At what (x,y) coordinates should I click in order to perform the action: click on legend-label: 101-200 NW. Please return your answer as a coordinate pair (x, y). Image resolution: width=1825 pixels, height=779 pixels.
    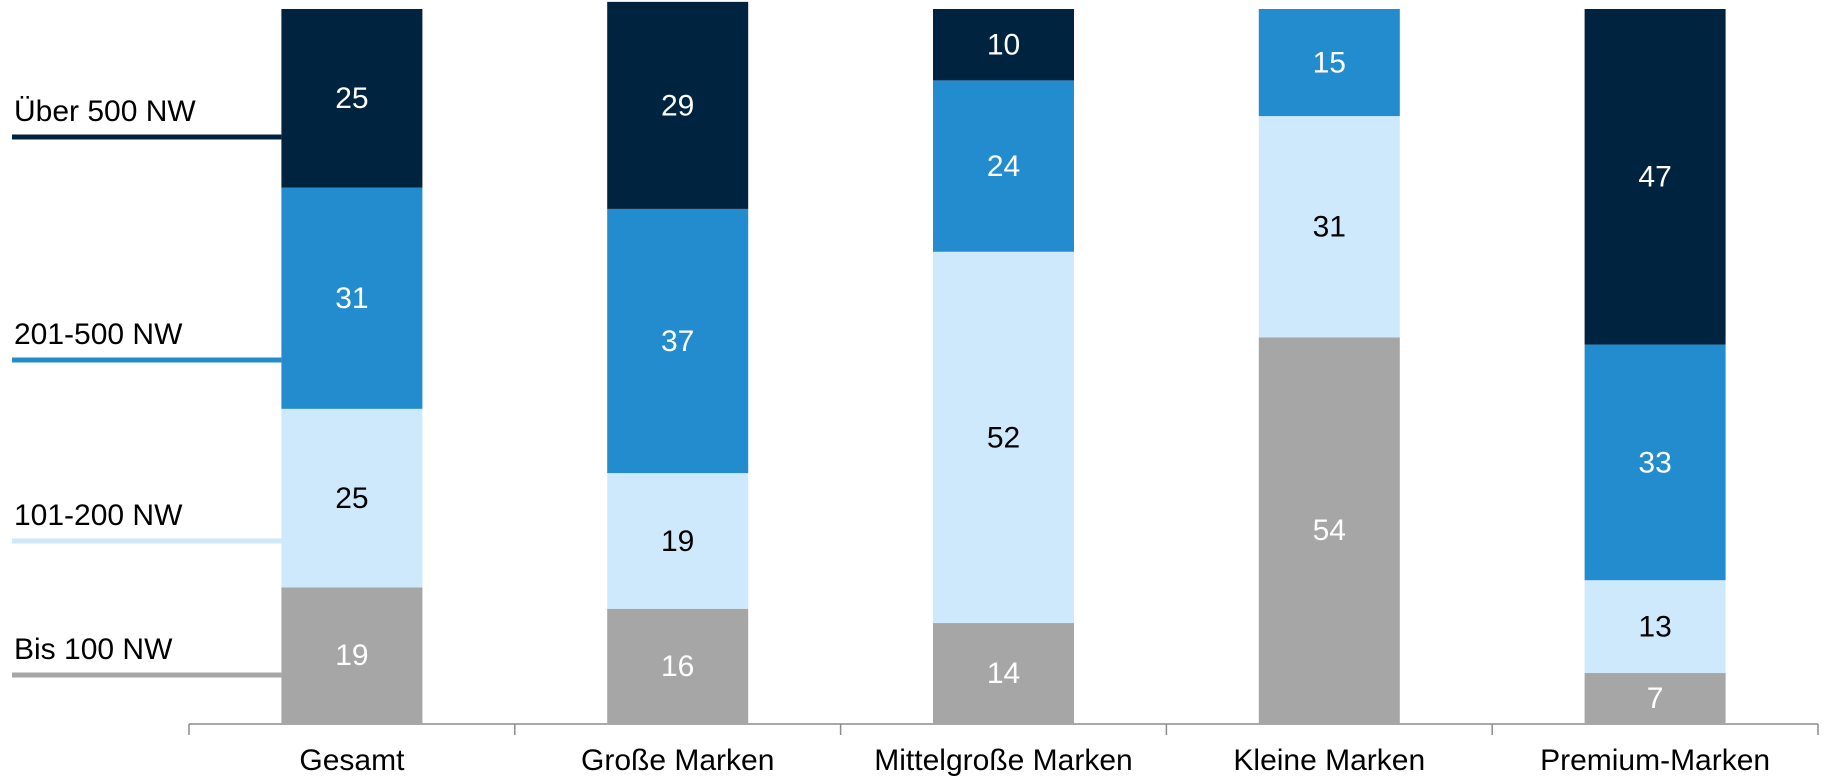
    Looking at the image, I should click on (98, 515).